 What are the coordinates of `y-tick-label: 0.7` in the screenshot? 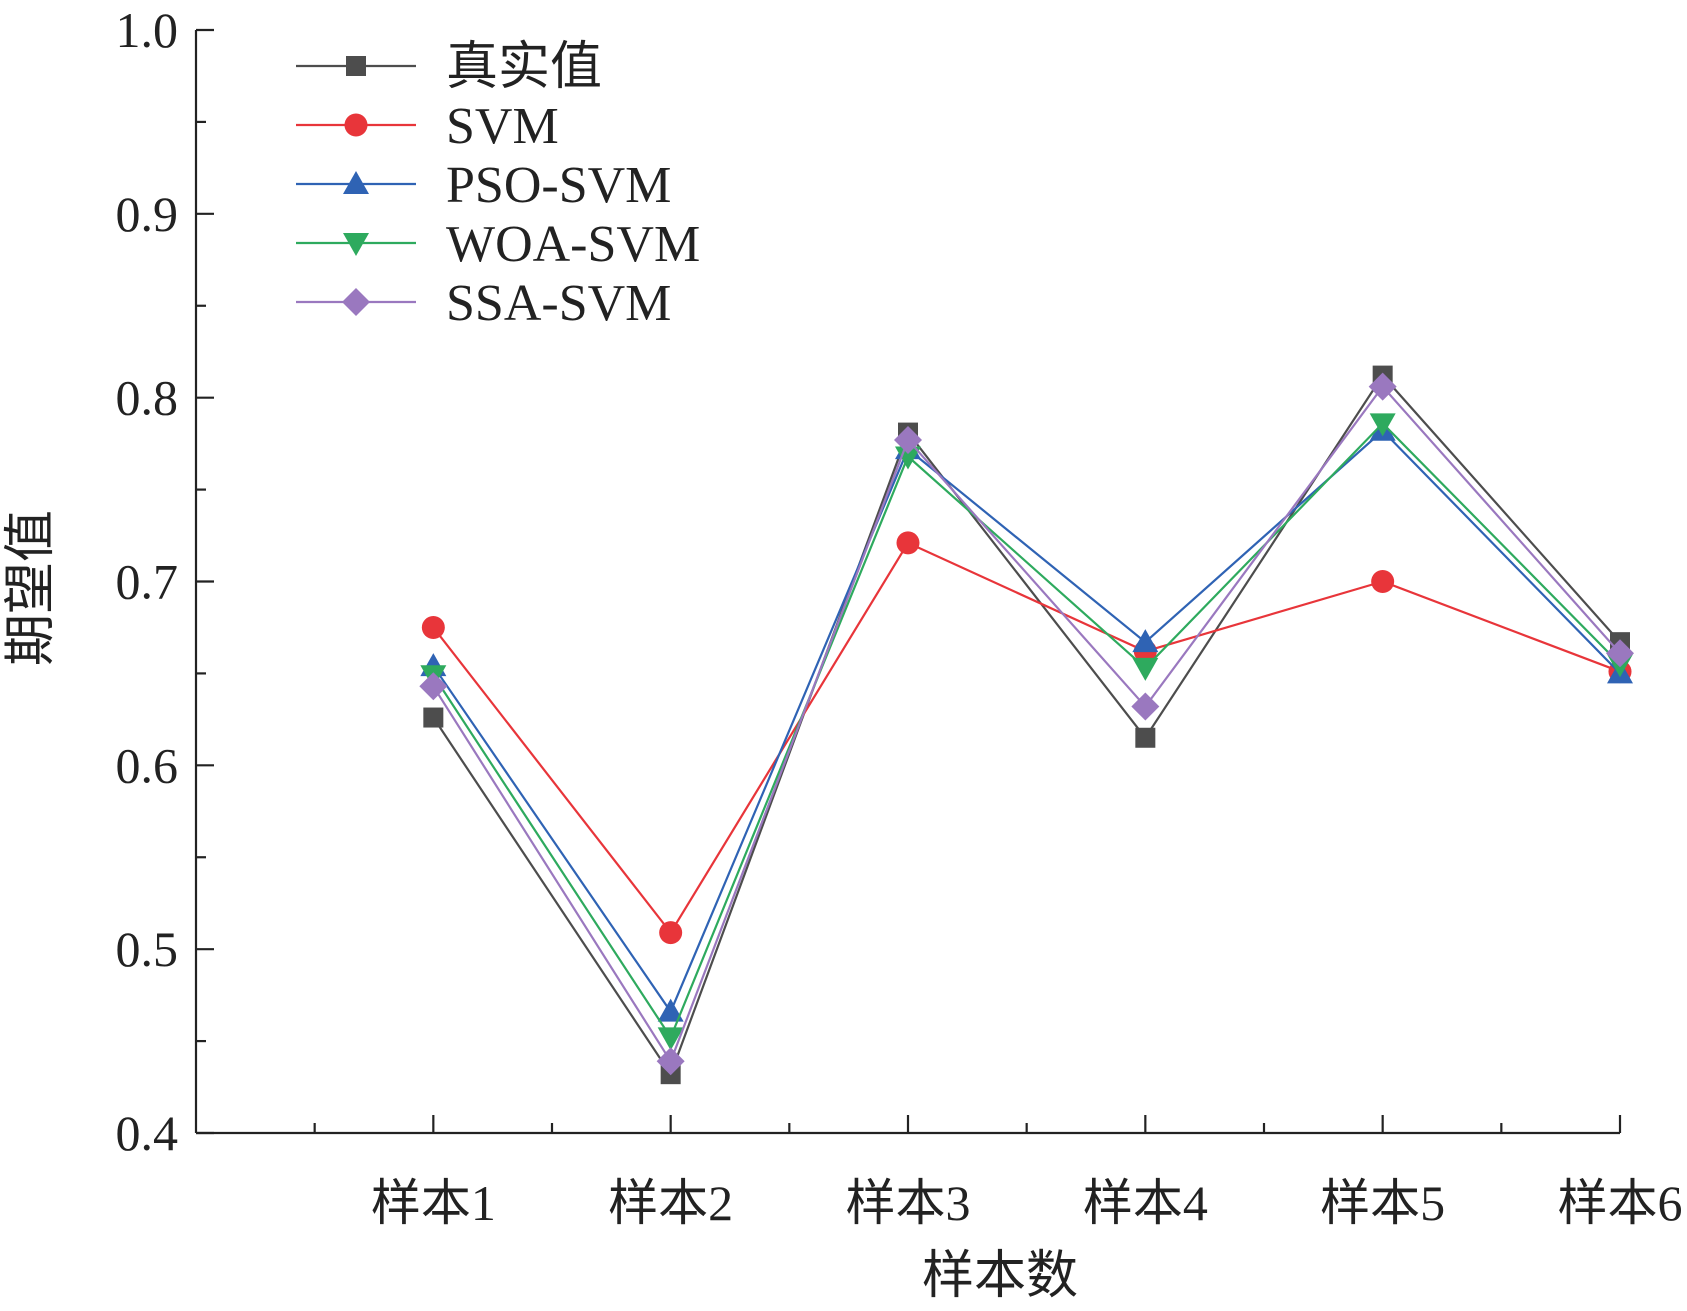 It's located at (147, 582).